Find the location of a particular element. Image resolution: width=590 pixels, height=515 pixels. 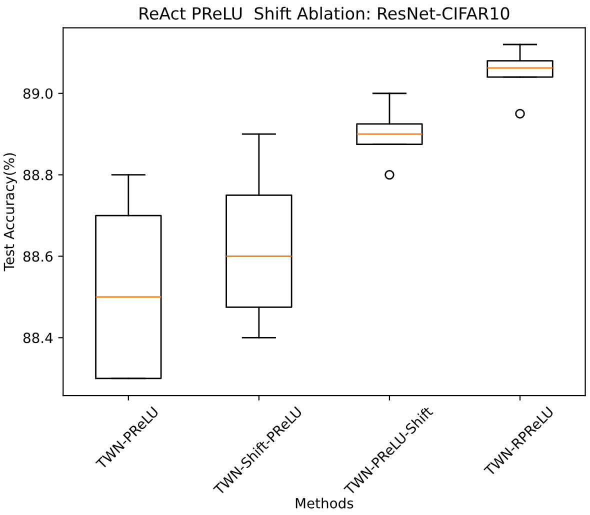

y-tick-label: 89.0 is located at coordinates (37, 93).